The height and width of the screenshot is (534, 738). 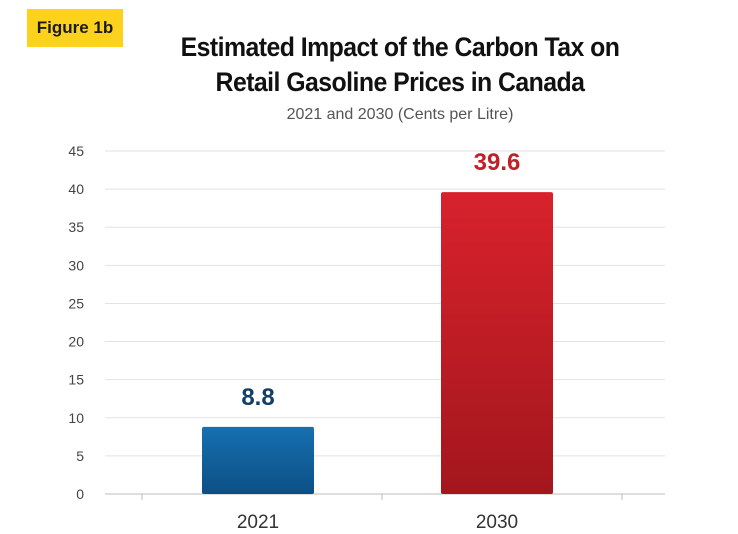 I want to click on chart-subtitle: 2021 and 2030 (Cents per Litre), so click(x=400, y=114).